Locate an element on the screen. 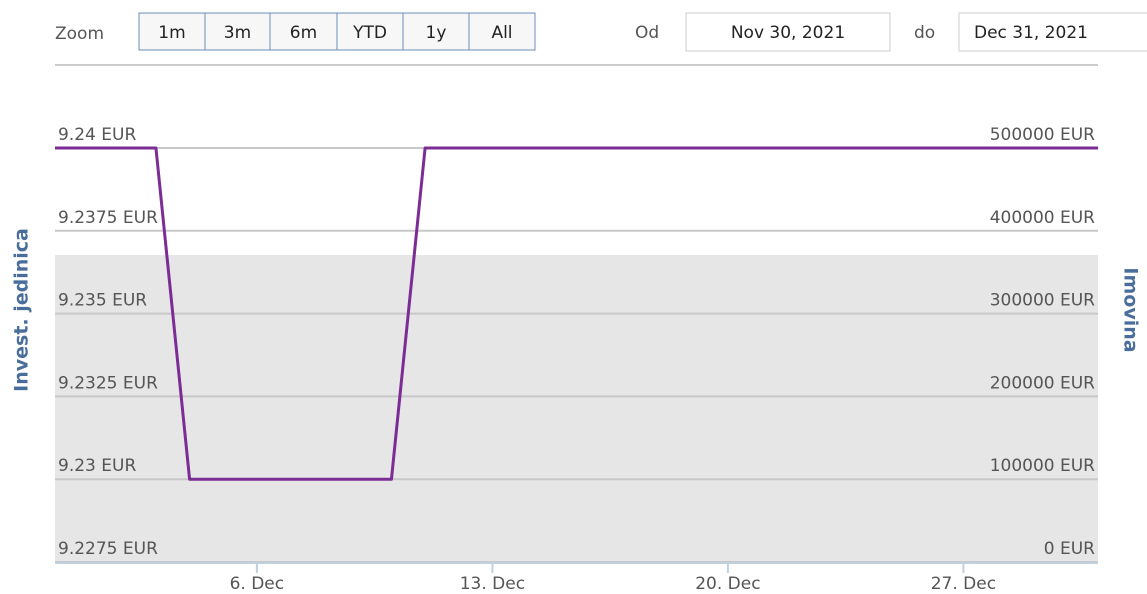 Image resolution: width=1147 pixels, height=594 pixels. zoom-button-label: All is located at coordinates (501, 33).